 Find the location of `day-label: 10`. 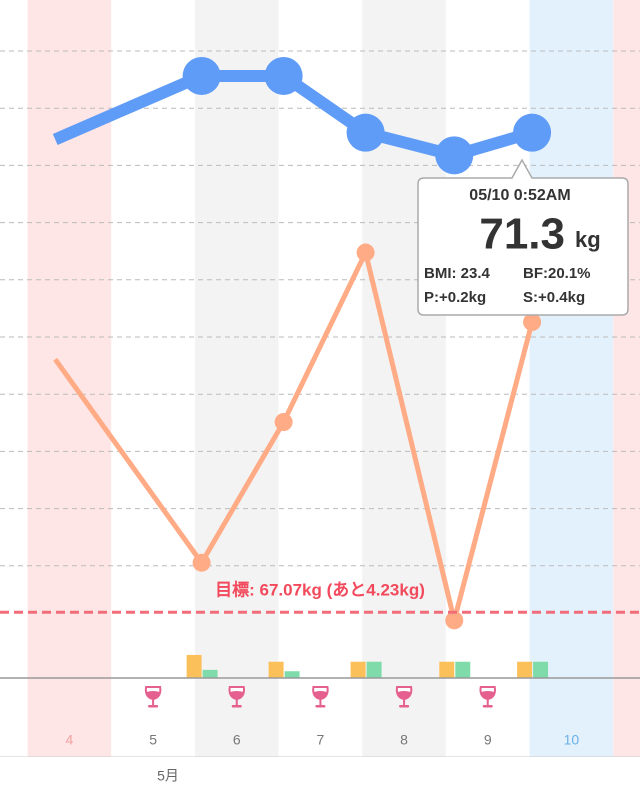

day-label: 10 is located at coordinates (572, 740).